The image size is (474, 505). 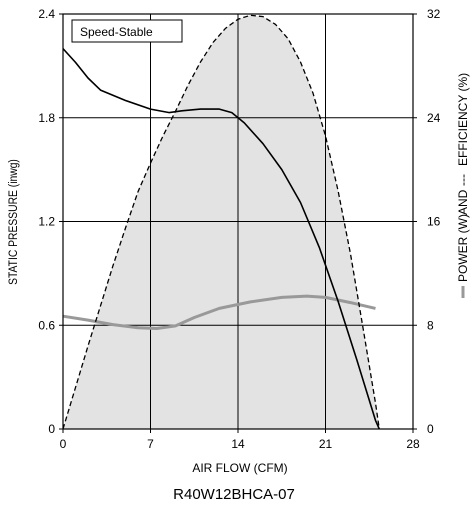 I want to click on x-tick-label: 7, so click(x=150, y=444).